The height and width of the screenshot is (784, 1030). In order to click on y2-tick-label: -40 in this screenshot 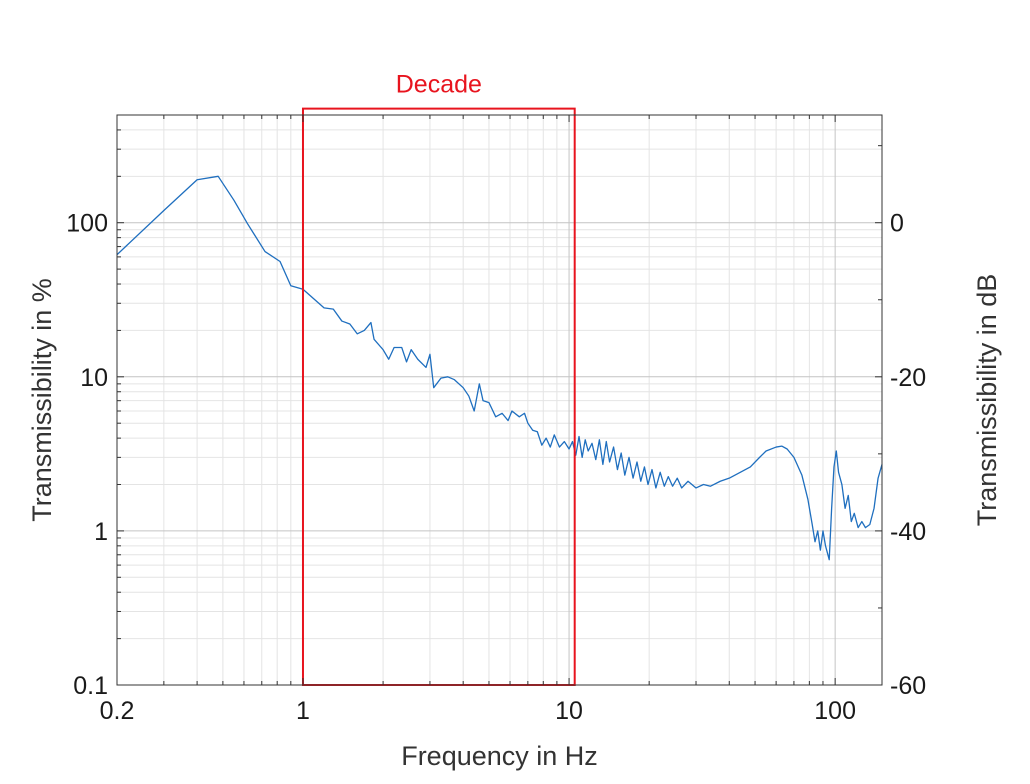, I will do `click(908, 532)`.